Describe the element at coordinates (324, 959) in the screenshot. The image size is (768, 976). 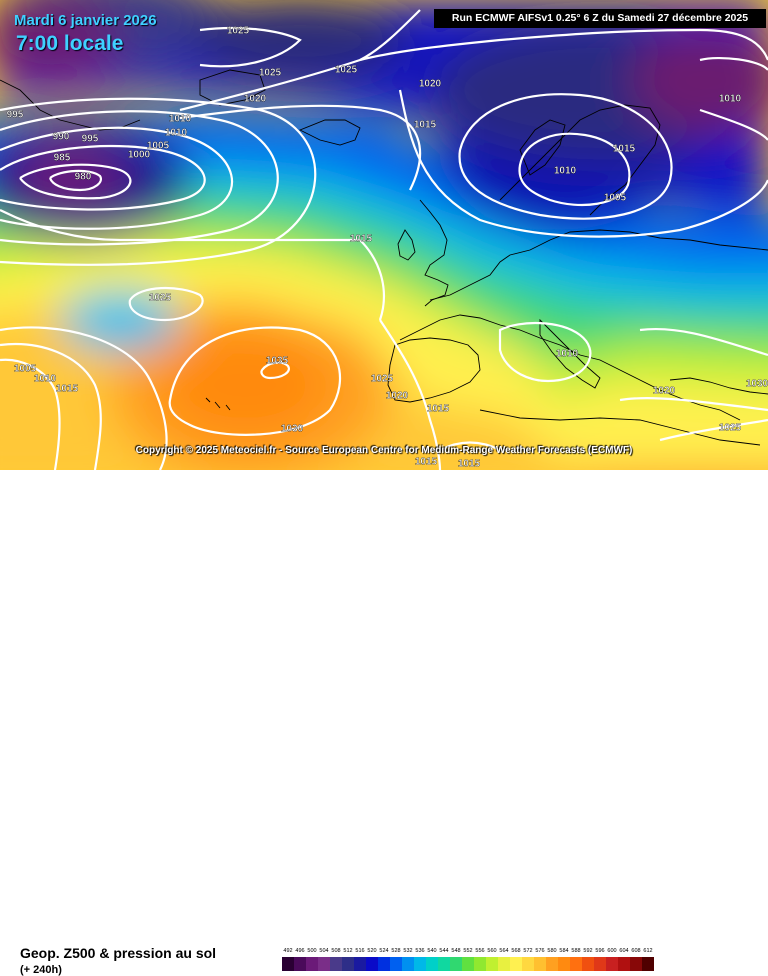
I see `scale-cell: 504` at that location.